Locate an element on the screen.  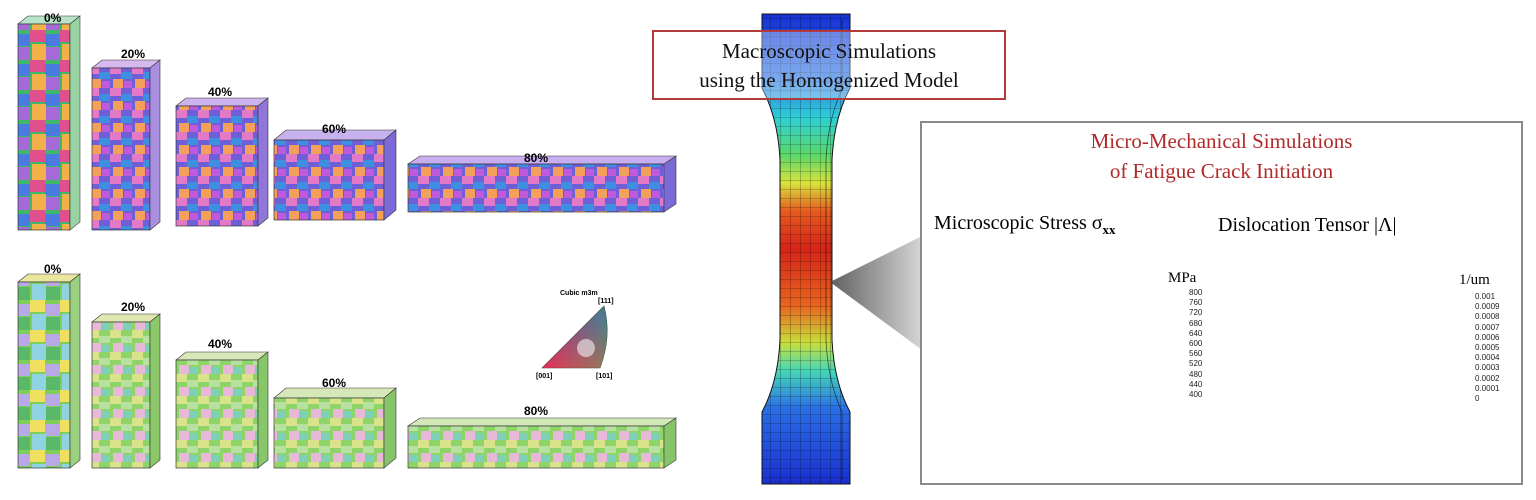
micro-title-line2: of Fatigue Crack Initiation is located at coordinates (1221, 171).